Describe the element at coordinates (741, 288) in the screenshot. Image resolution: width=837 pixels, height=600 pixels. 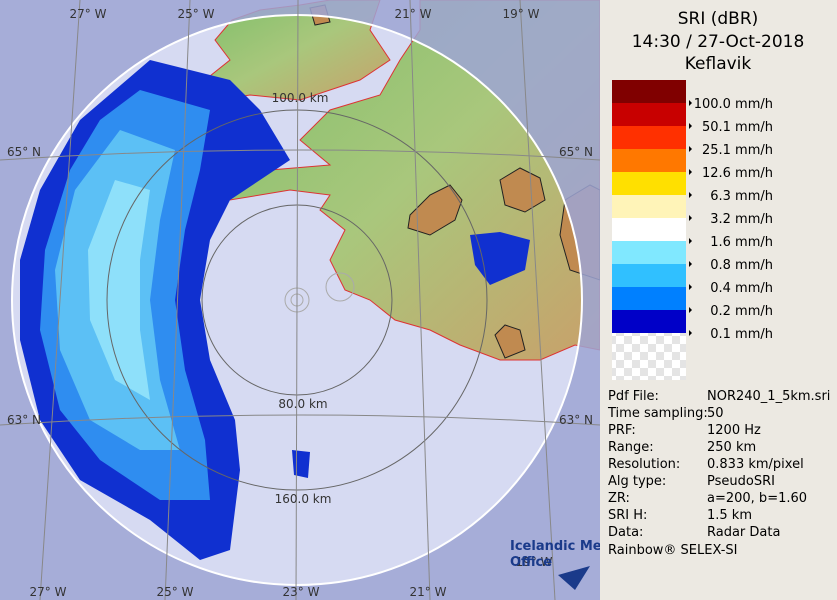
I see `legend-label: 0.4 mm/h` at that location.